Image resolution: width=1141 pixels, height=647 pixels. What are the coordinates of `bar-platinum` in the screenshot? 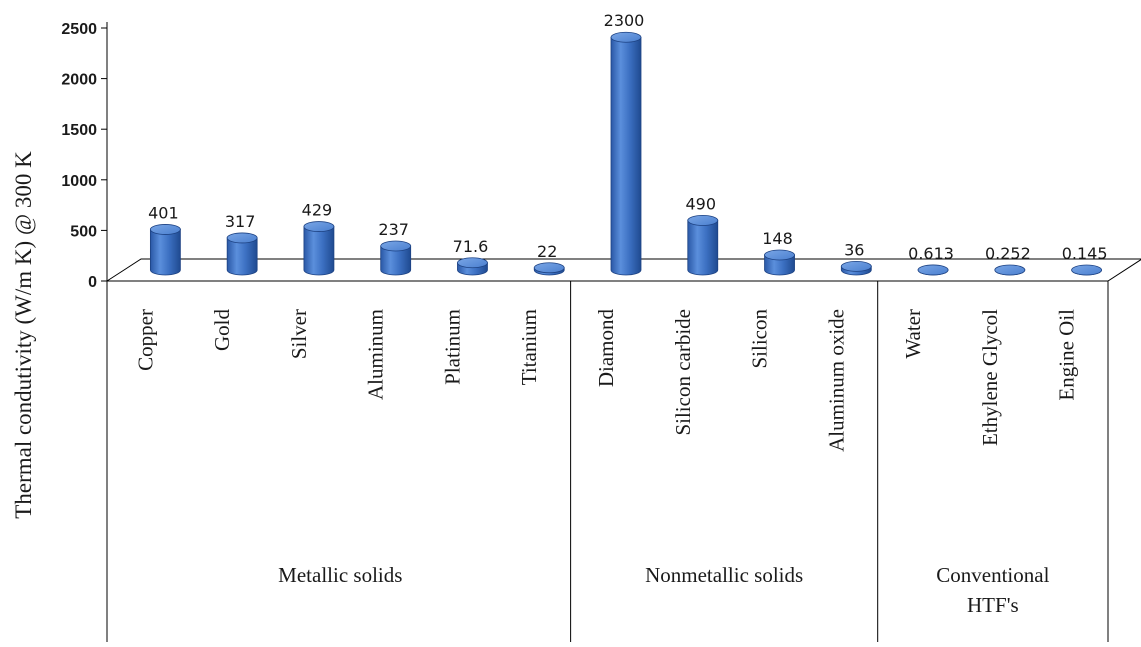 It's located at (472, 266).